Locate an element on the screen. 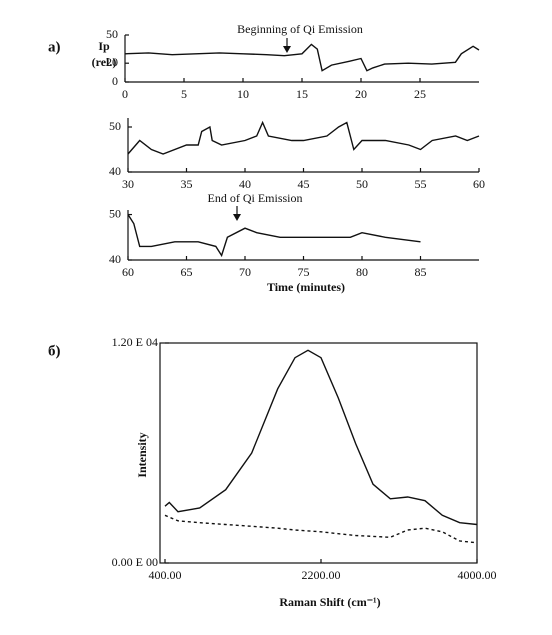  x-tick-label: 70 is located at coordinates (245, 272).